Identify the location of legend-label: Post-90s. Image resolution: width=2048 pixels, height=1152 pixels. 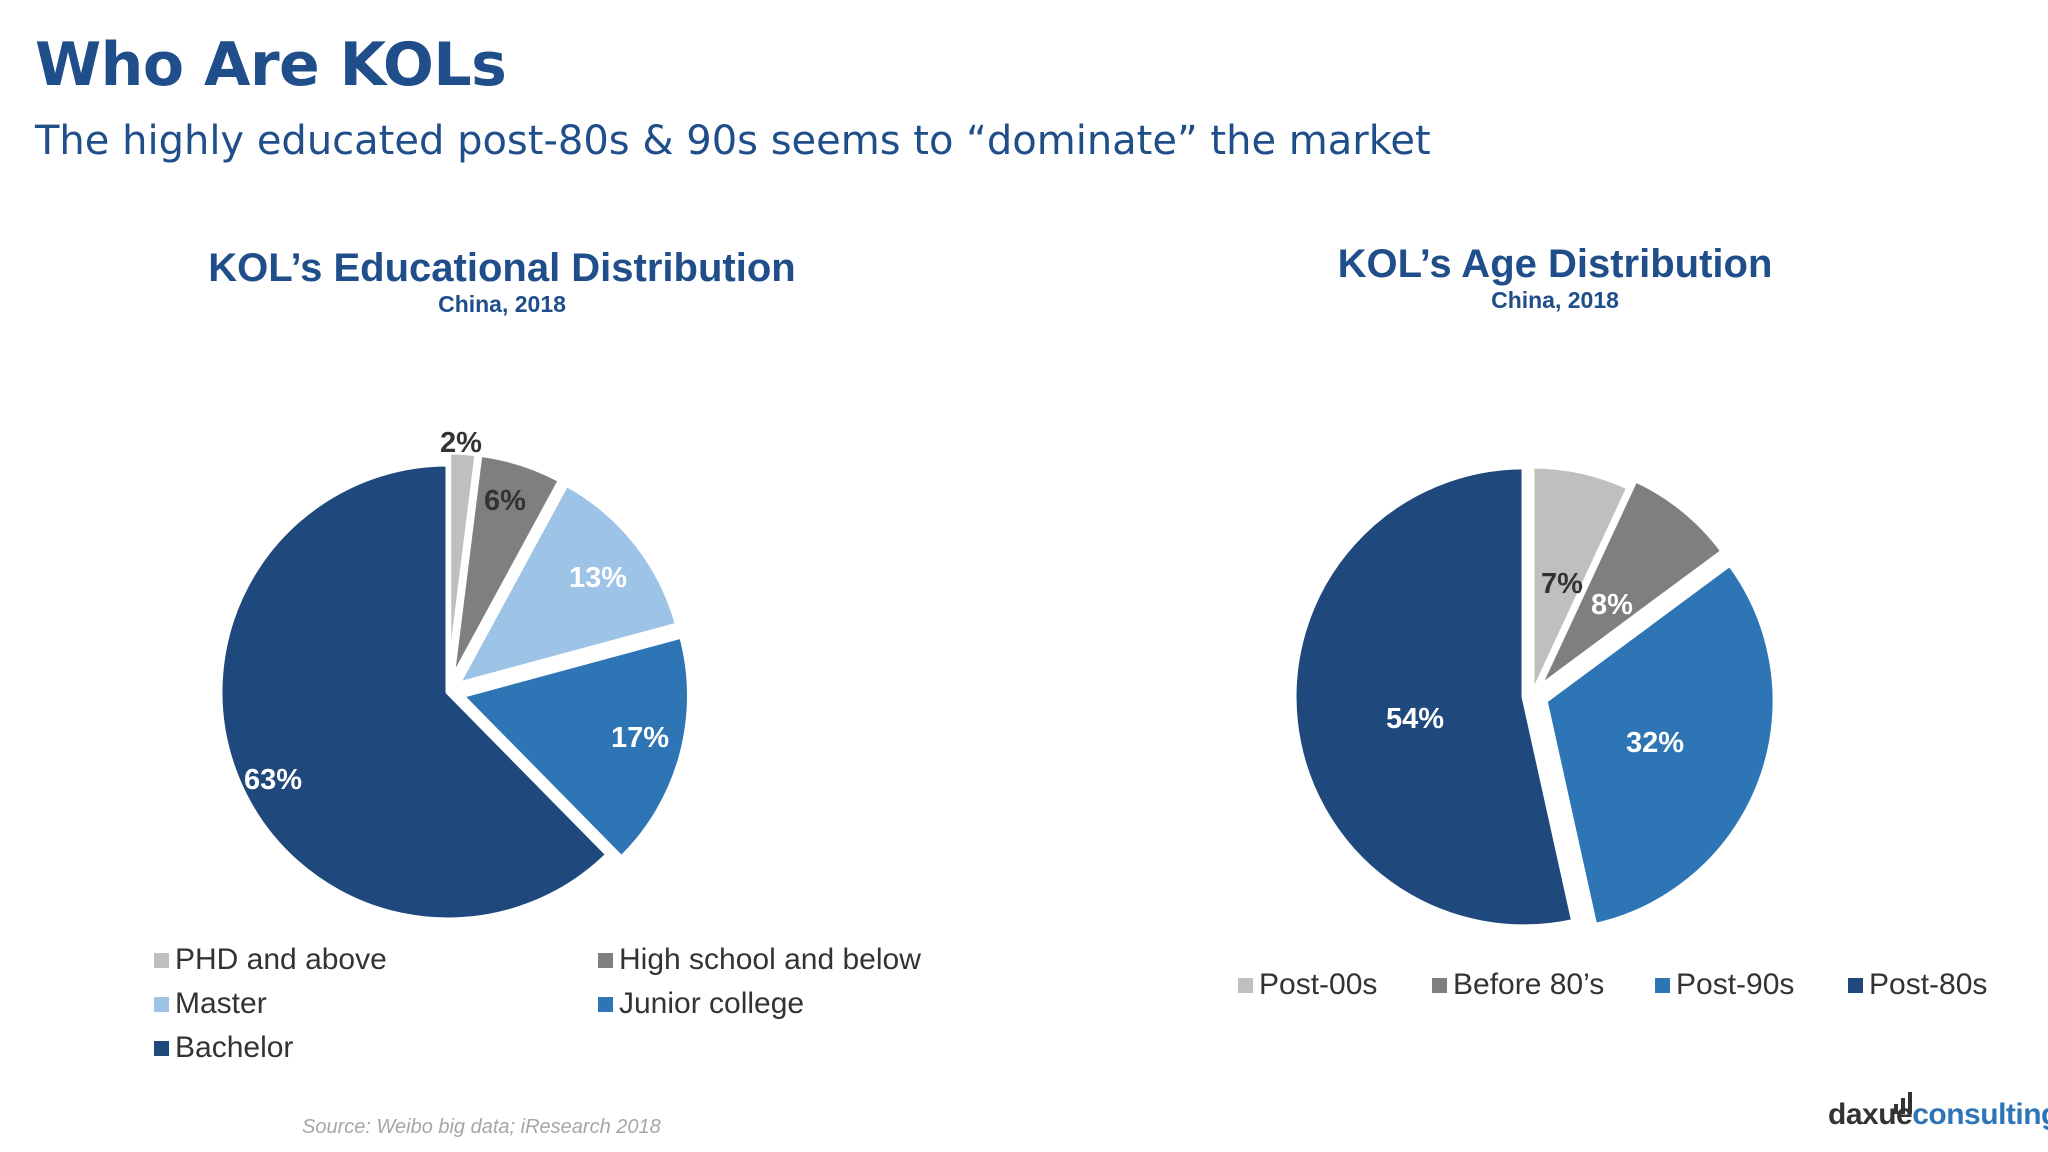
(1735, 984).